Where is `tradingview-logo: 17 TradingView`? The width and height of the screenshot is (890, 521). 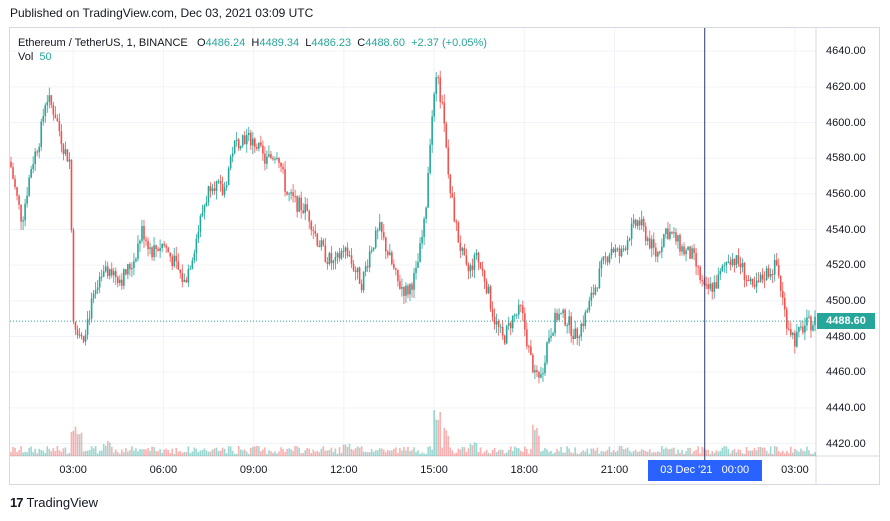 tradingview-logo: 17 TradingView is located at coordinates (54, 502).